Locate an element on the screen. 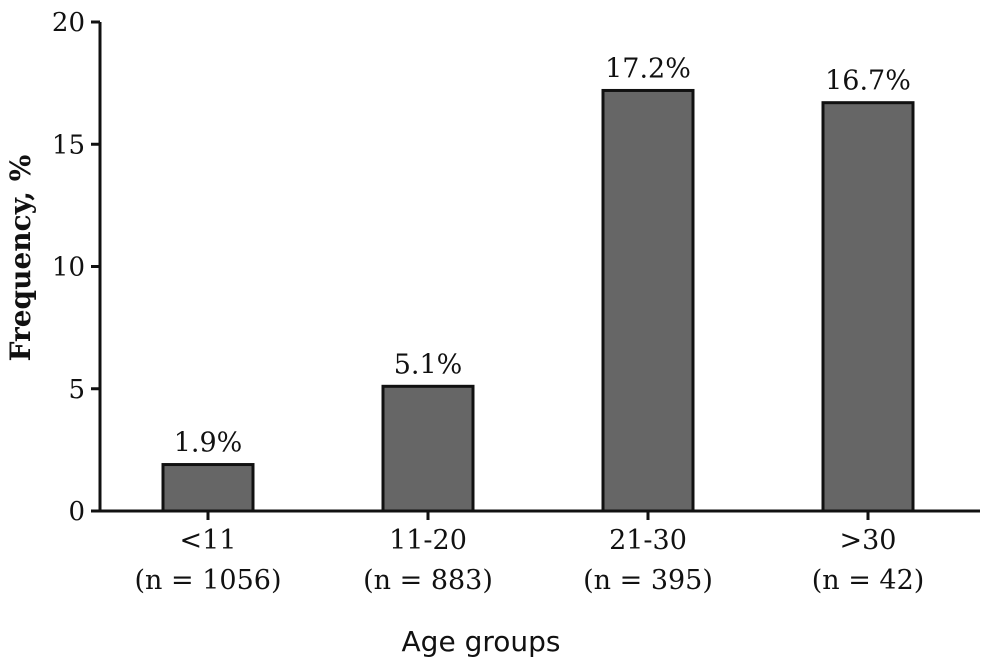  y-tick-label: 20 is located at coordinates (68, 23).